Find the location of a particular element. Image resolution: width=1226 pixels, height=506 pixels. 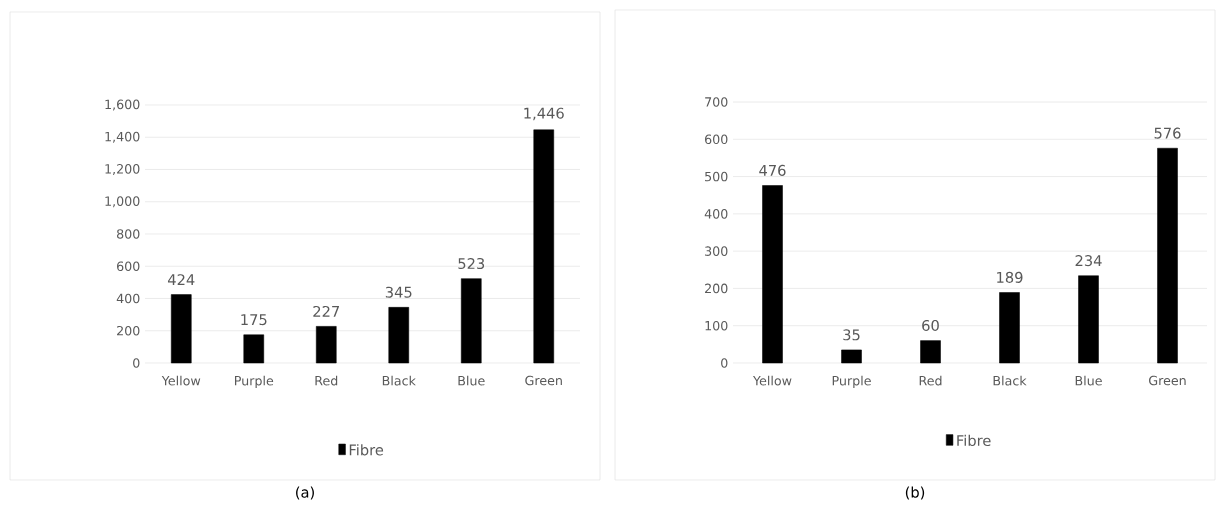

data-label: 60 is located at coordinates (930, 325).